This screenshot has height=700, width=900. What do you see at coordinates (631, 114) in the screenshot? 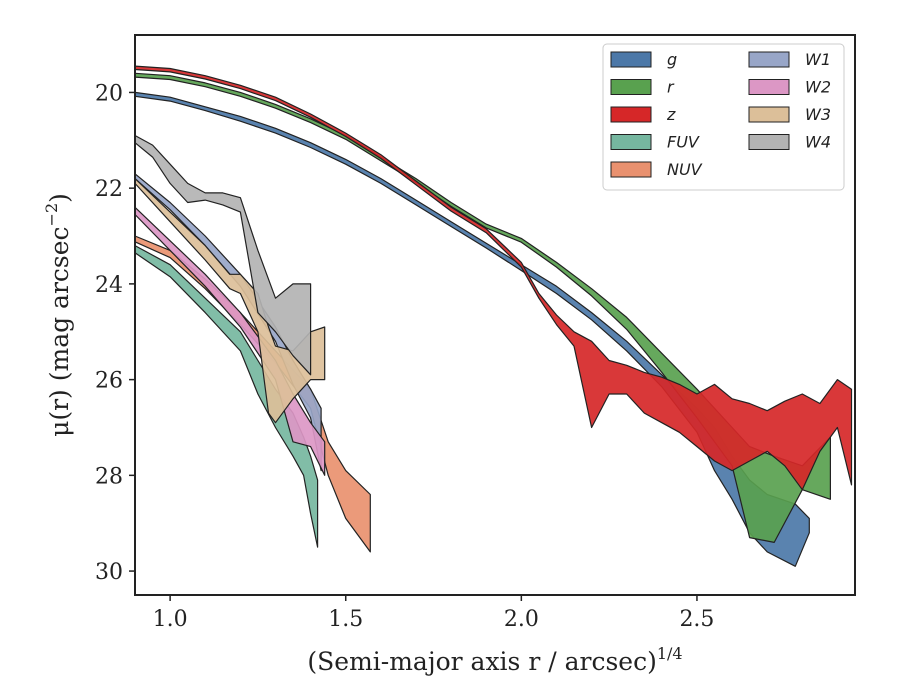
I see `legend-swatch-z` at bounding box center [631, 114].